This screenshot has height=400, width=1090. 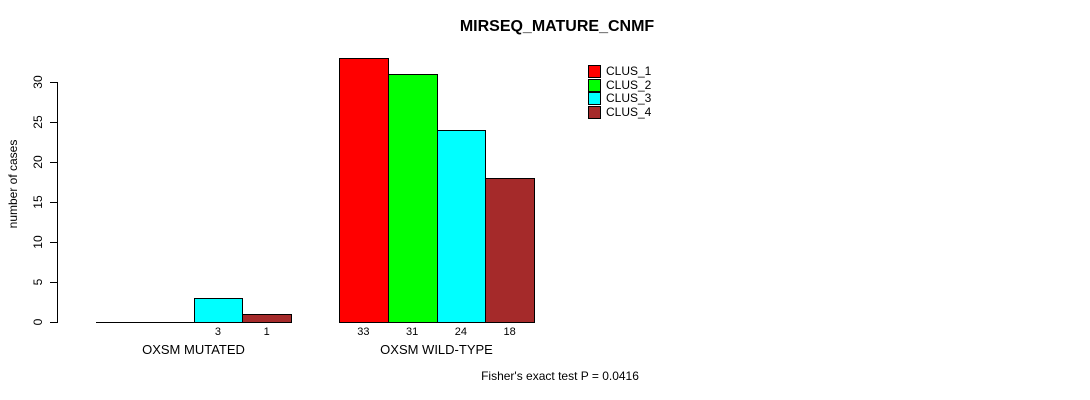 I want to click on y-axis-tick-label: 5, so click(x=38, y=282).